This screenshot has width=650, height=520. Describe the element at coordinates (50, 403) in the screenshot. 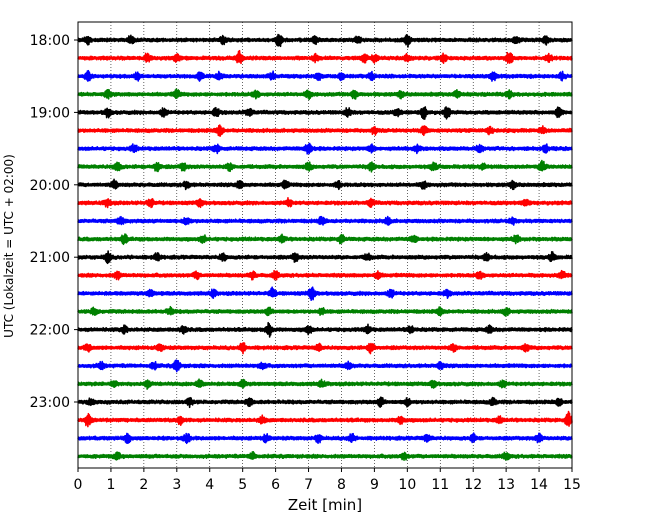

I see `y-tick-label: 23:00` at that location.